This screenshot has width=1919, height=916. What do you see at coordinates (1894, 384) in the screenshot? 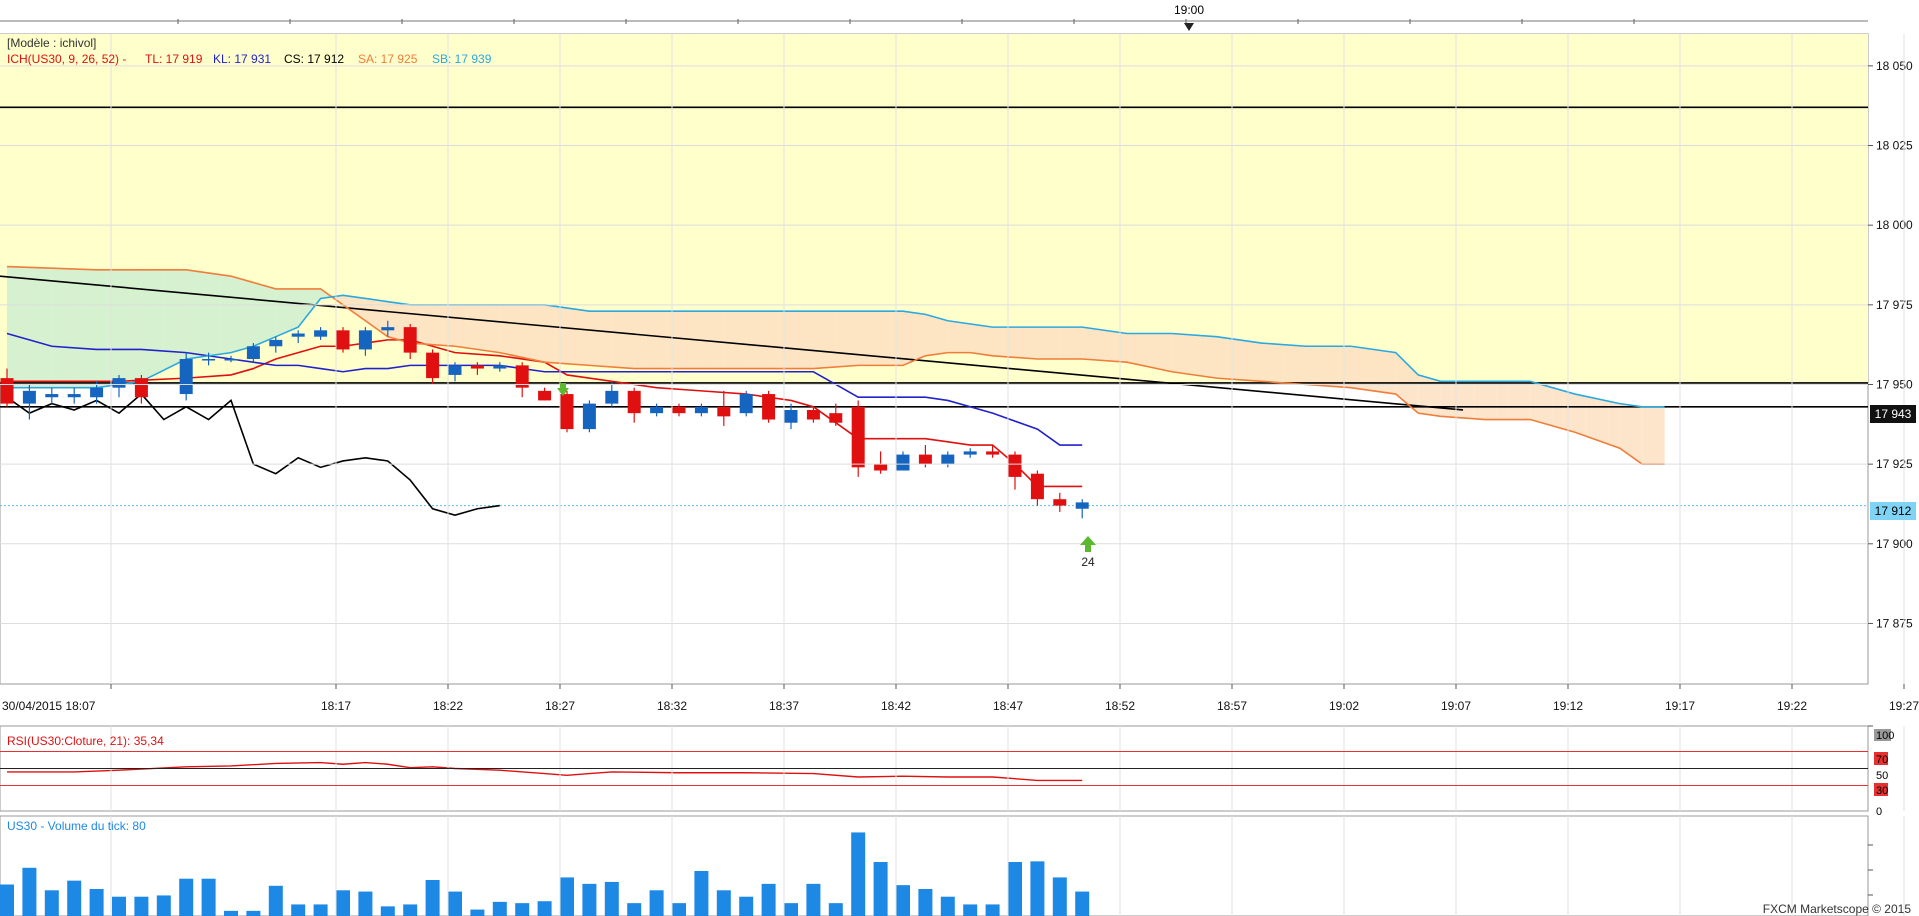
I see `y-tick-label: 17 950` at bounding box center [1894, 384].